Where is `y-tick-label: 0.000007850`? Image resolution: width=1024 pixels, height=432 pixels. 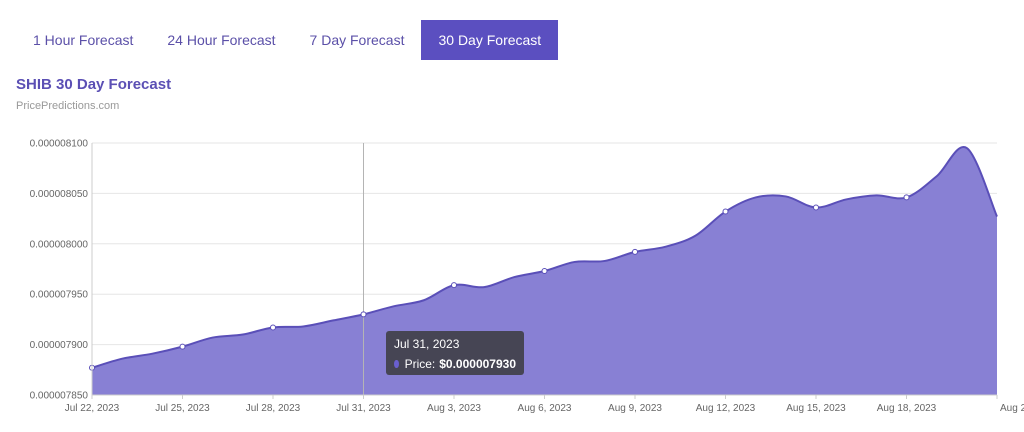
y-tick-label: 0.000007850 is located at coordinates (59, 396).